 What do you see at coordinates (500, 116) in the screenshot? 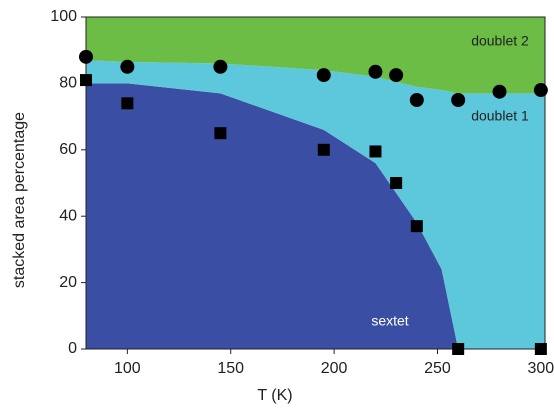
I see `area-label: doublet 1` at bounding box center [500, 116].